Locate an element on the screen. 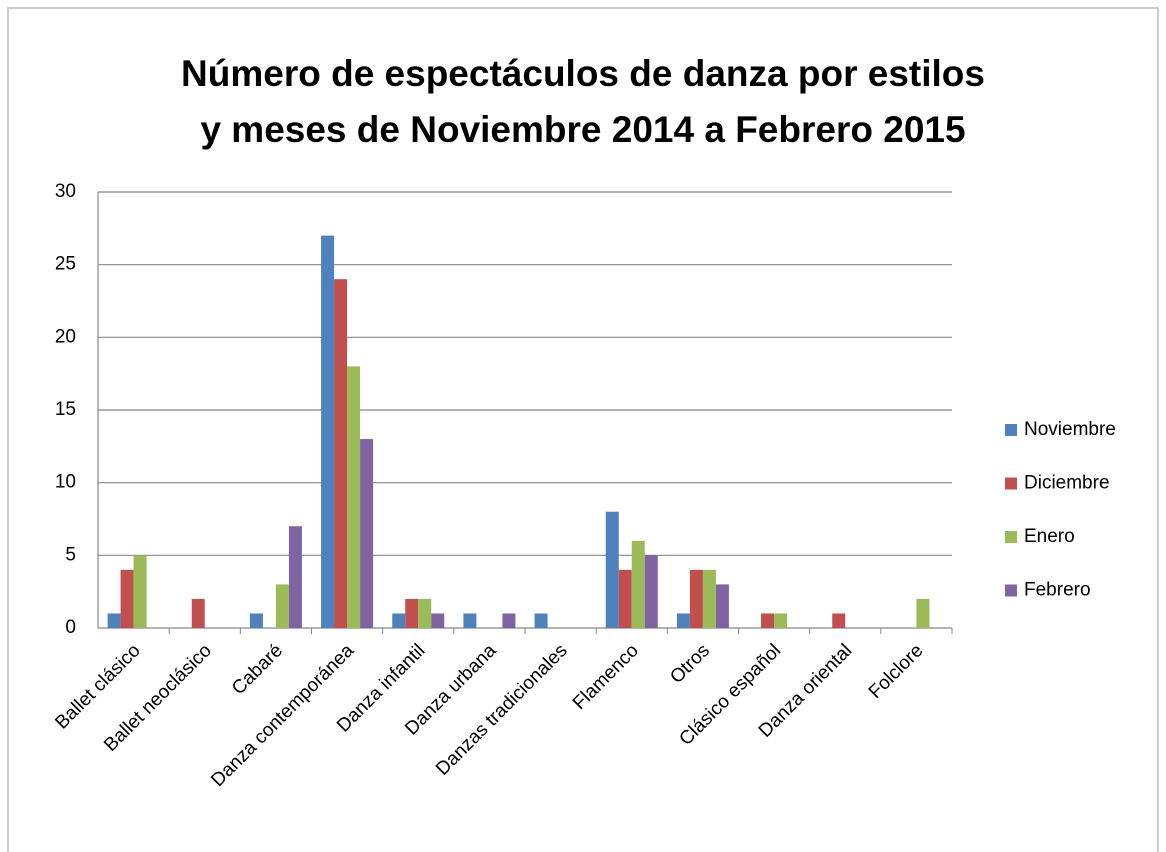 The width and height of the screenshot is (1166, 852). legend-label: Noviembre is located at coordinates (1070, 429).